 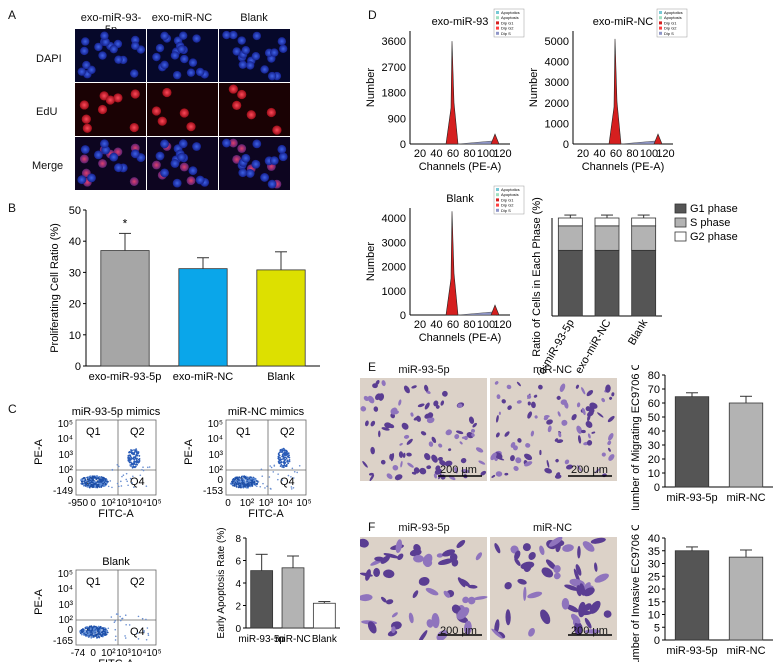 What do you see at coordinates (325, 639) in the screenshot?
I see `x-tick-label: Blank` at bounding box center [325, 639].